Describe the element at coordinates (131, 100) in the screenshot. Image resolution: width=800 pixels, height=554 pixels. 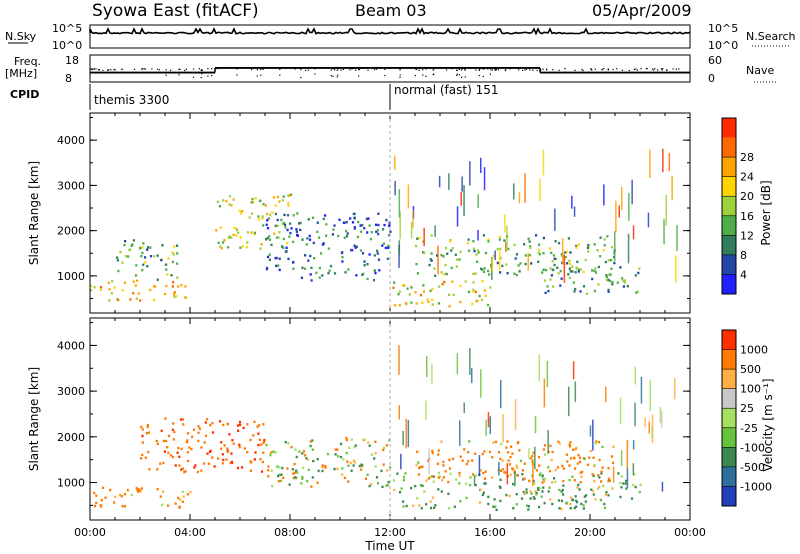
I see `cpid-mode1: themis 3300` at that location.